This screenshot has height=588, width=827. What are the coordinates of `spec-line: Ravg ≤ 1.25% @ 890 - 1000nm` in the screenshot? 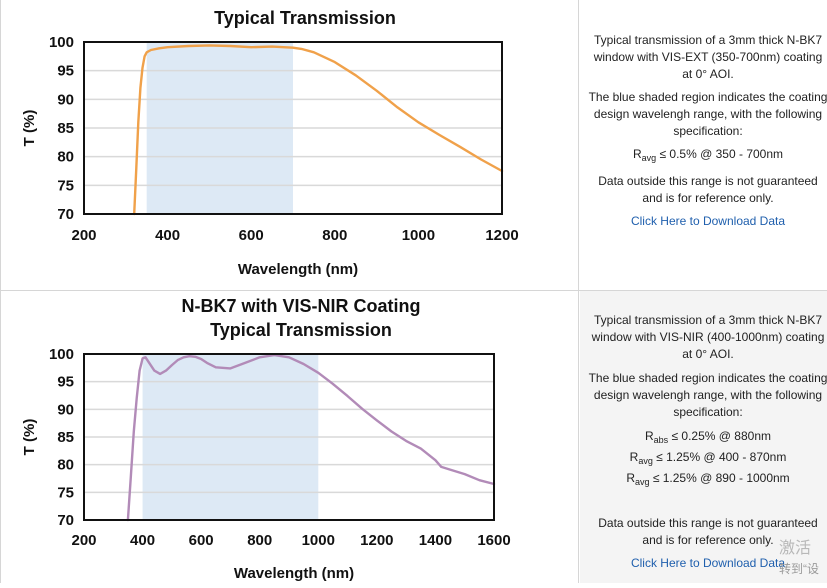 It's located at (708, 479).